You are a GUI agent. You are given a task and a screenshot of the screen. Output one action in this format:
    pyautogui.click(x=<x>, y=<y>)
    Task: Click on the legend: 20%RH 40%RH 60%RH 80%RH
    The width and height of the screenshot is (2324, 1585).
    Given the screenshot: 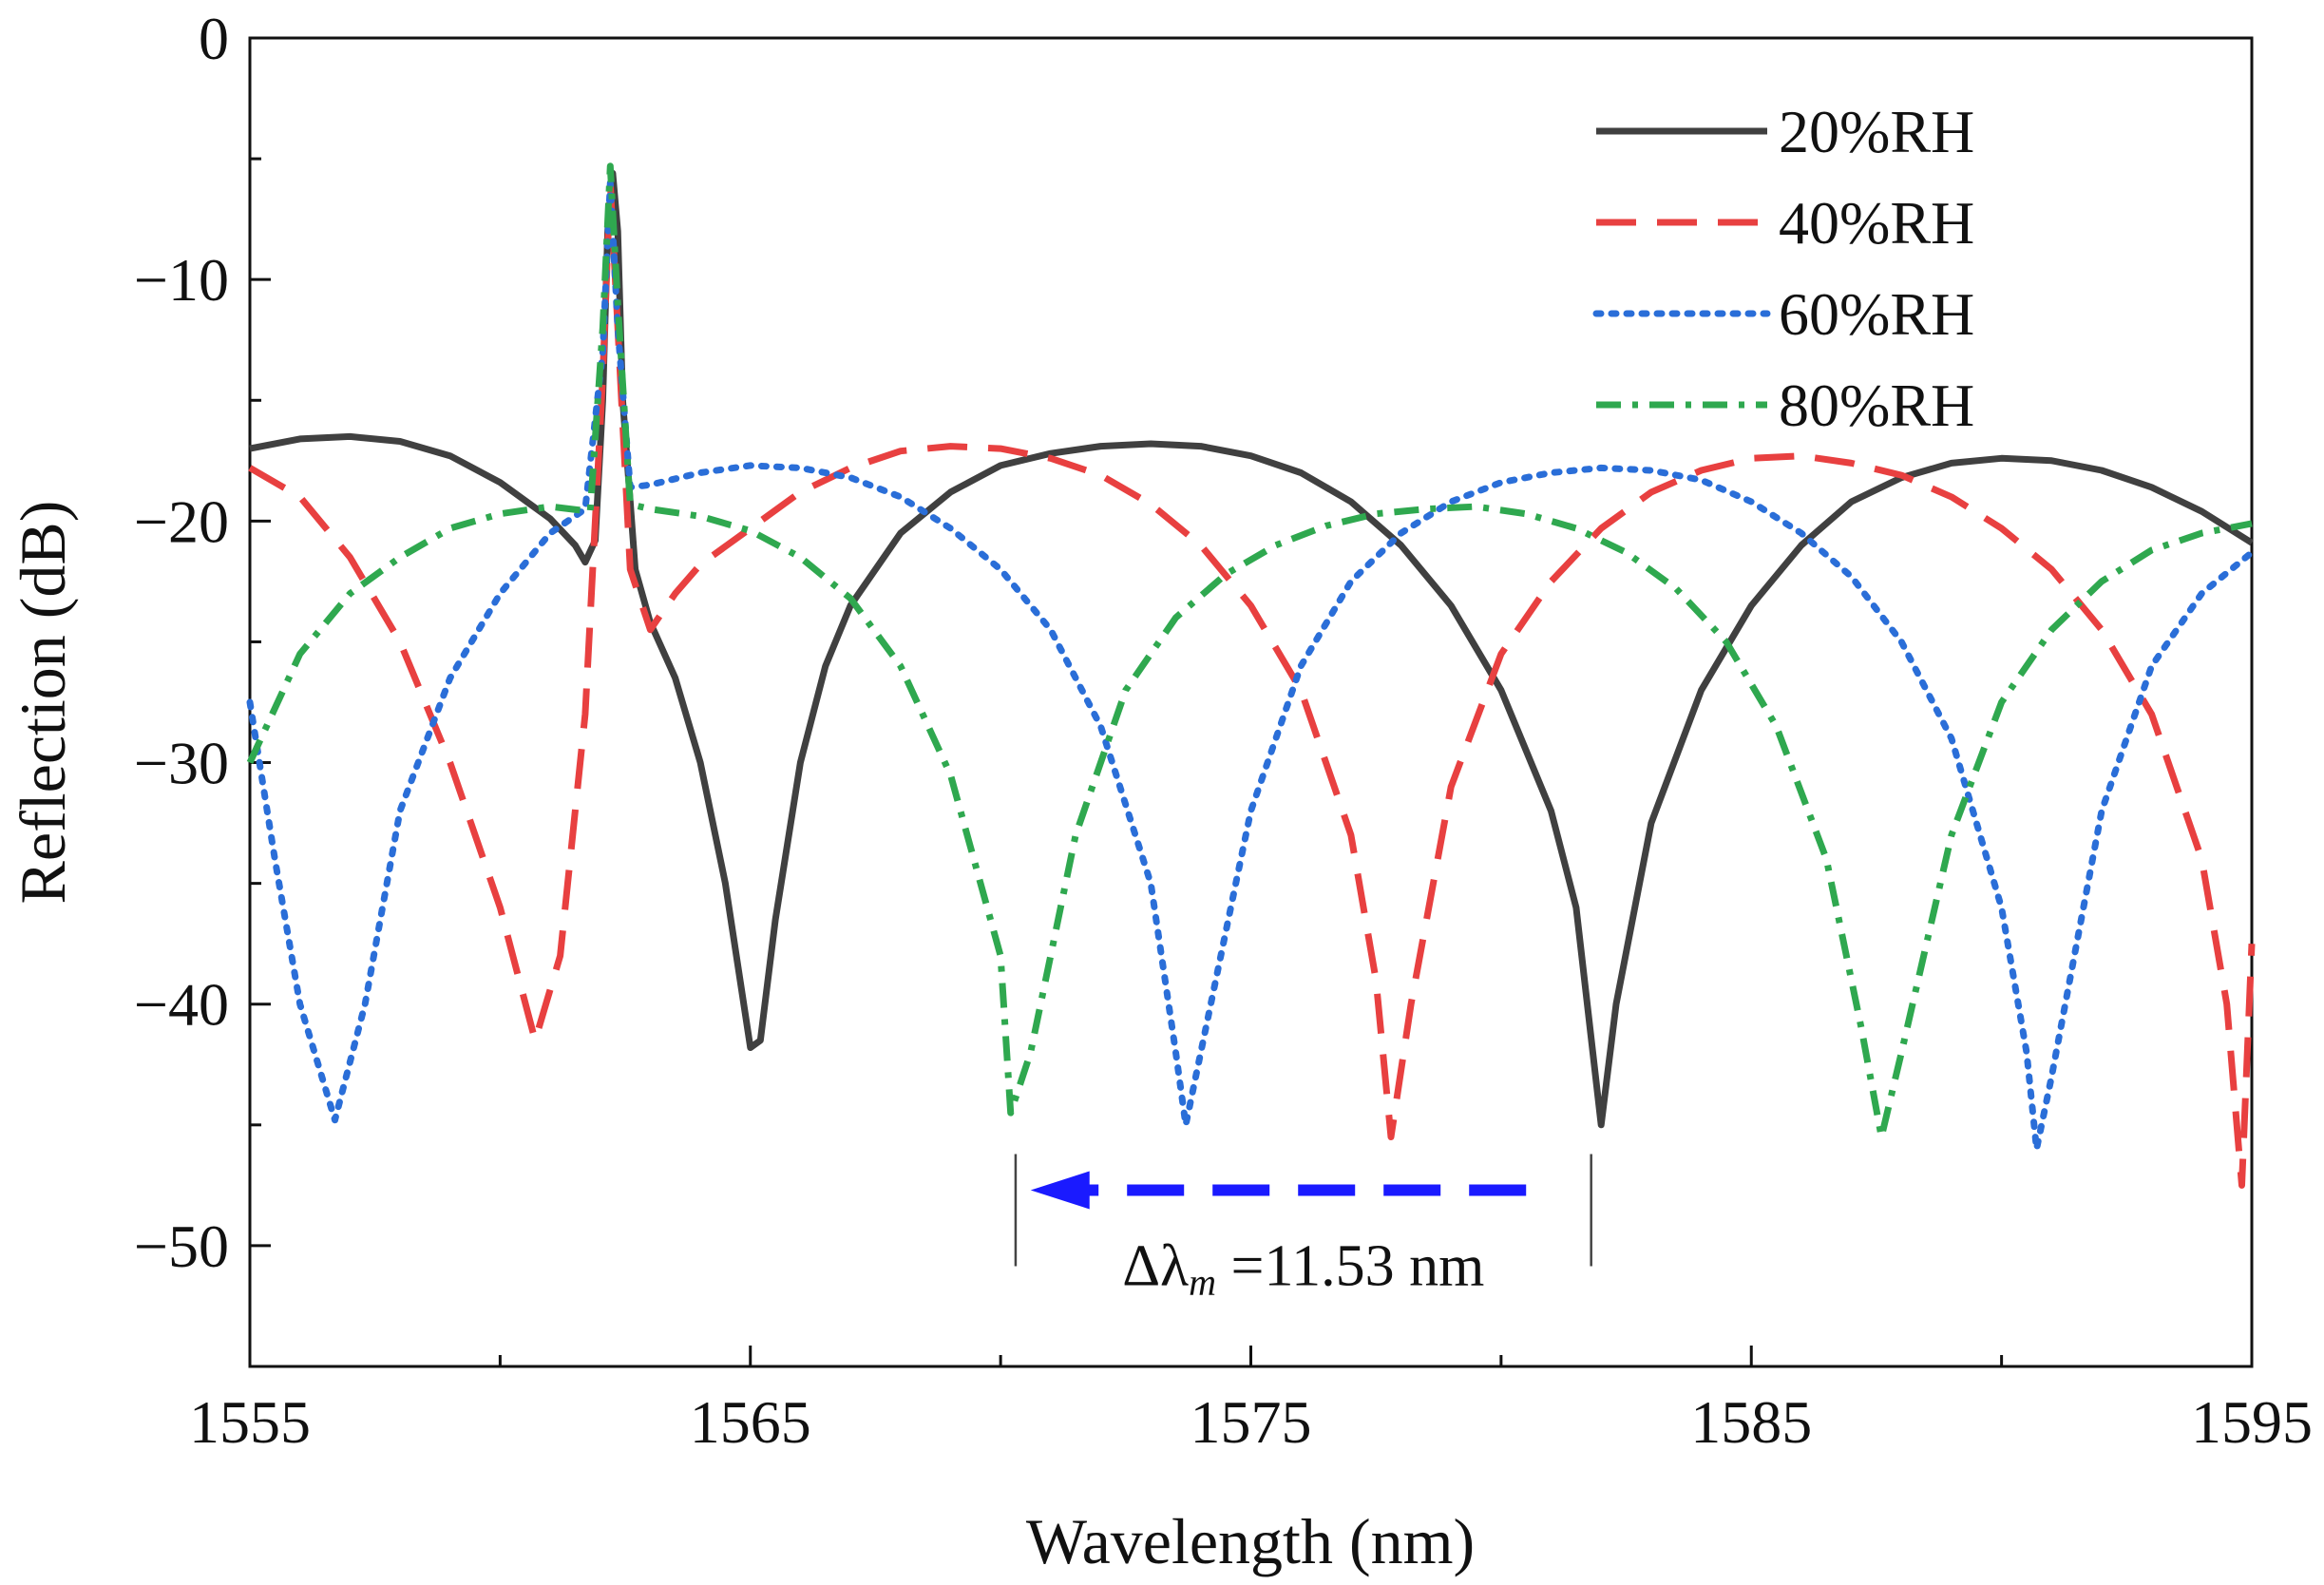 What is the action you would take?
    pyautogui.click(x=1783, y=268)
    